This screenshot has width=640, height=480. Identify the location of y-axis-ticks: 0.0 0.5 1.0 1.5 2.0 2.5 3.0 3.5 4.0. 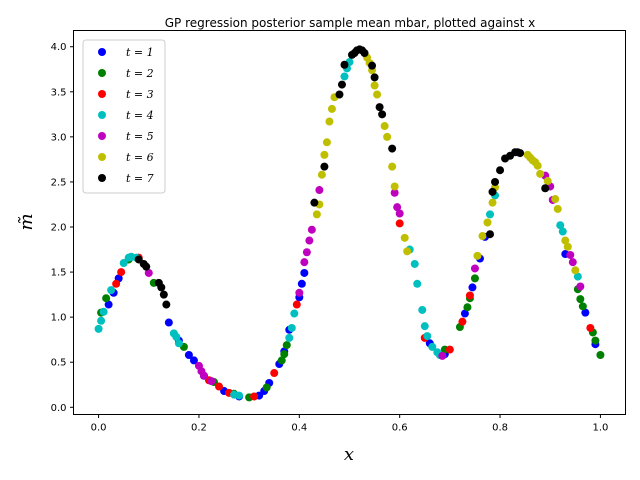
(62, 228).